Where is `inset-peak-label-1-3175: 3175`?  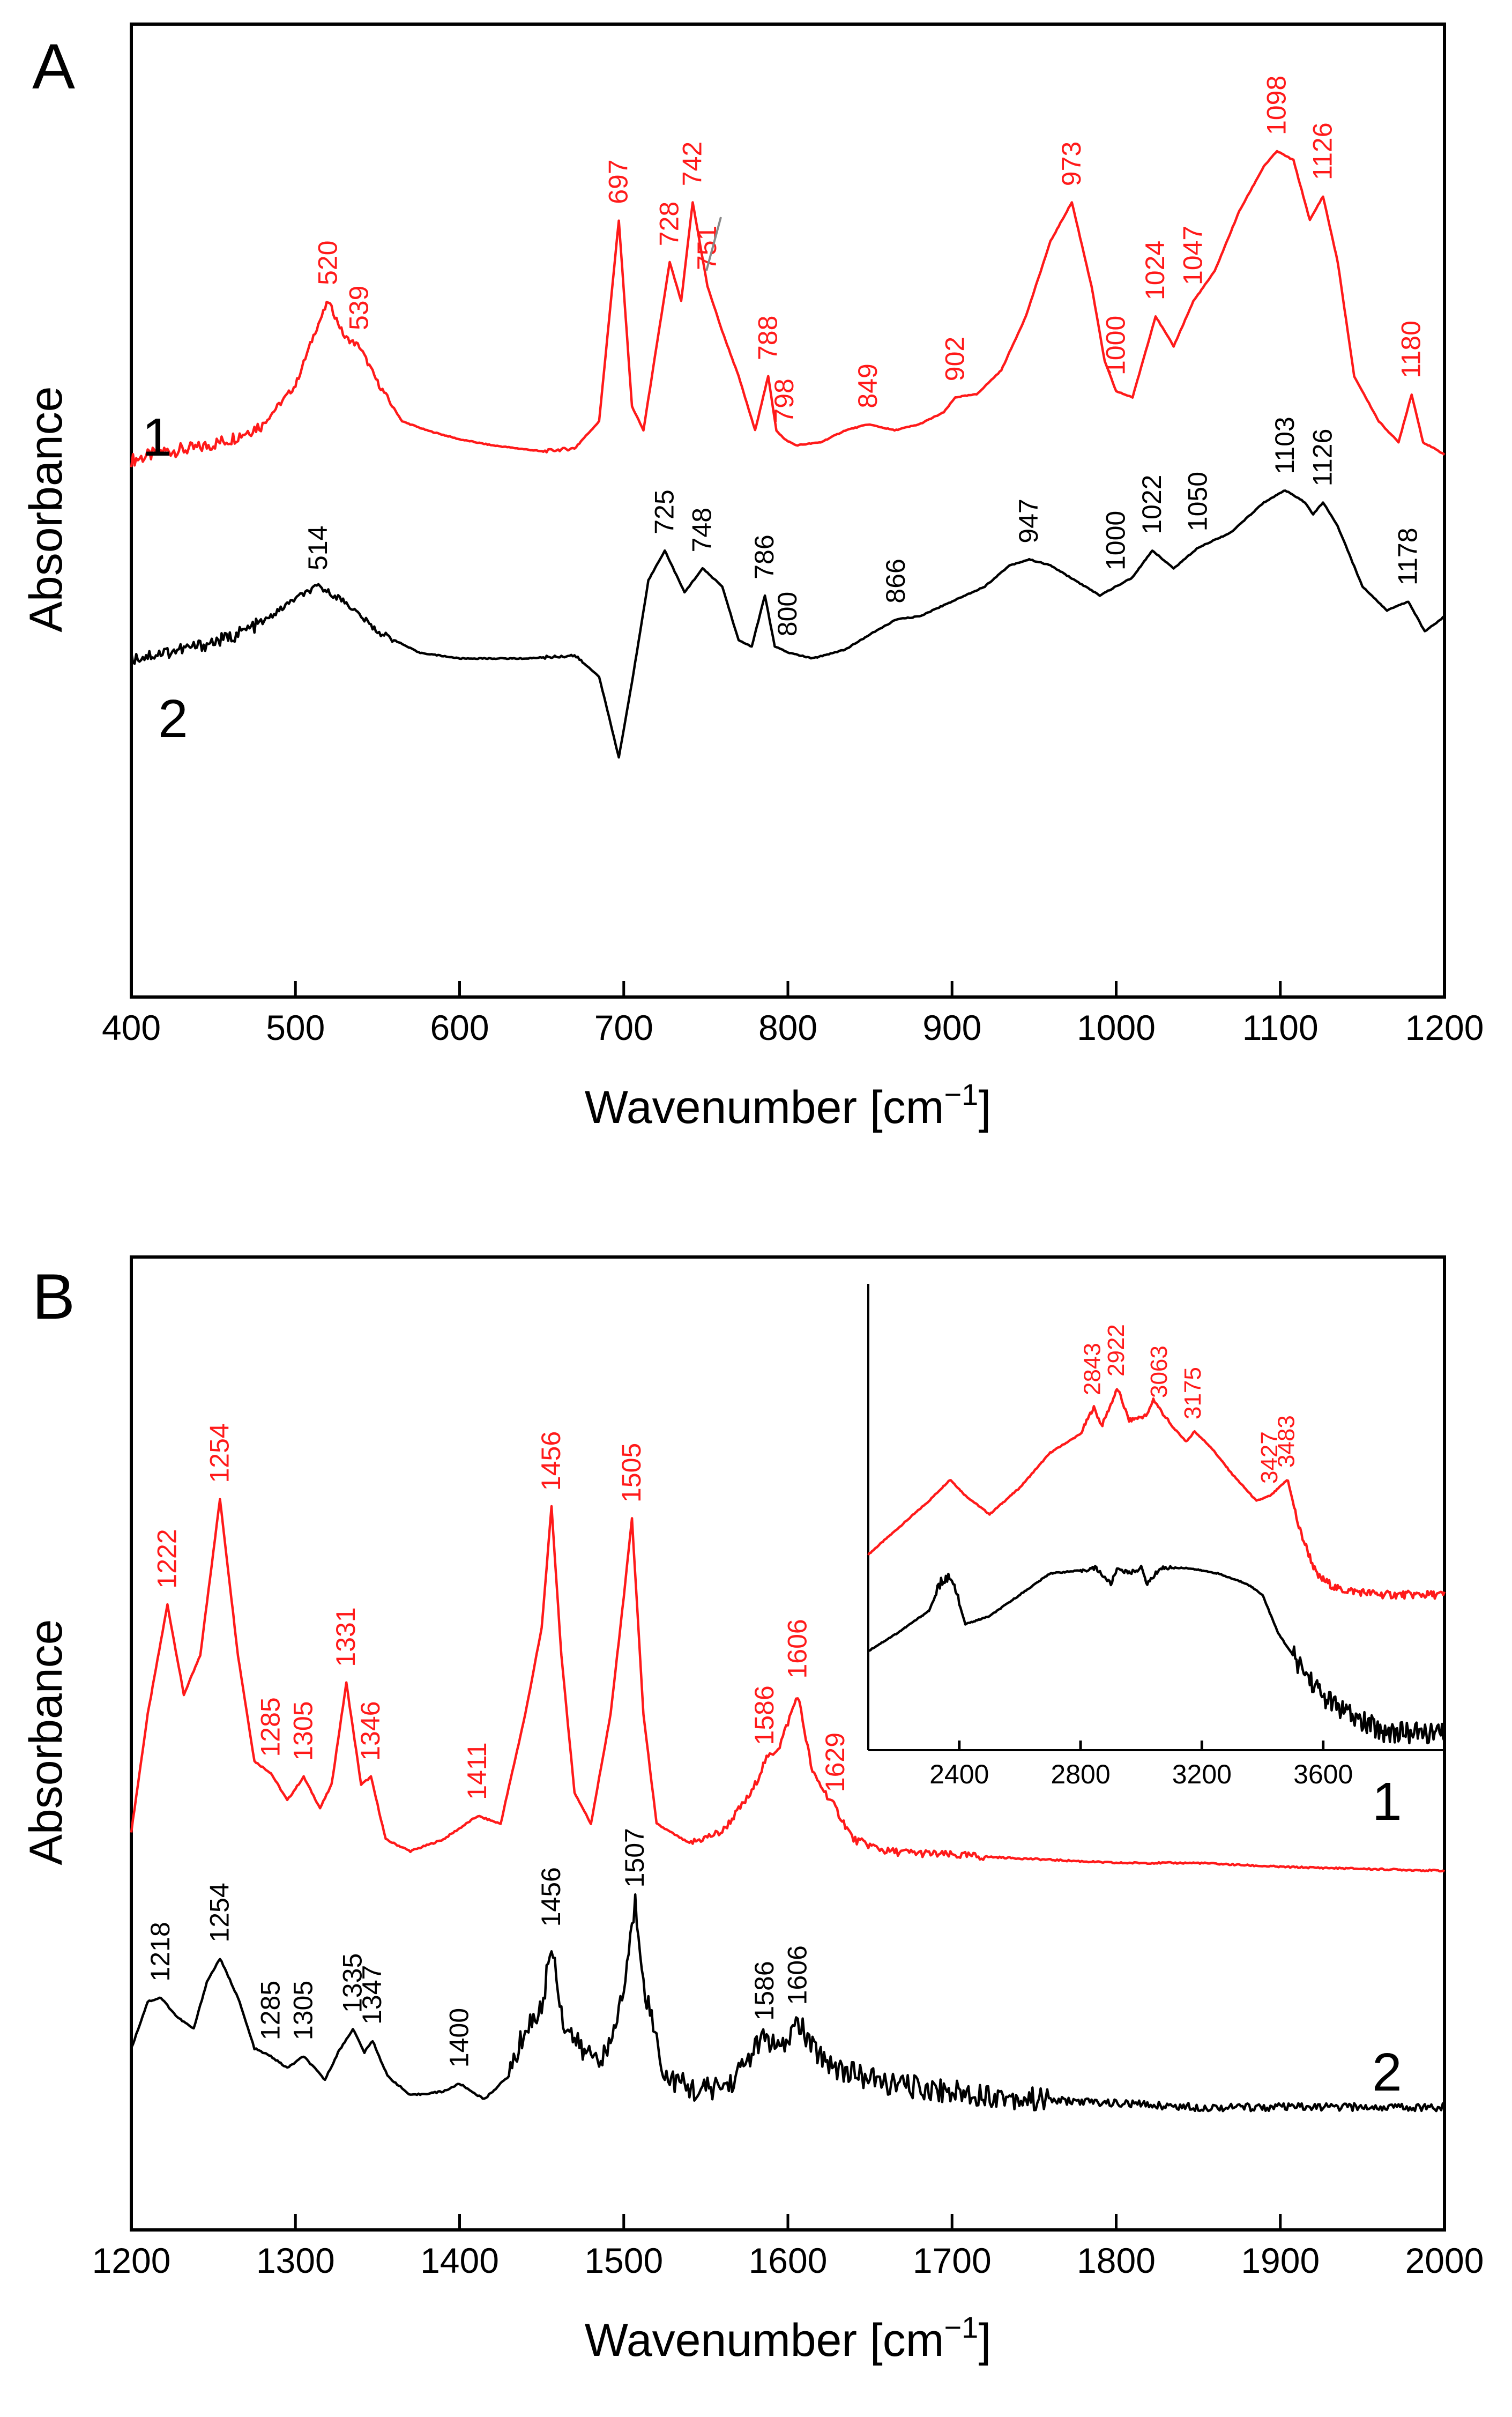
inset-peak-label-1-3175: 3175 is located at coordinates (1193, 1393).